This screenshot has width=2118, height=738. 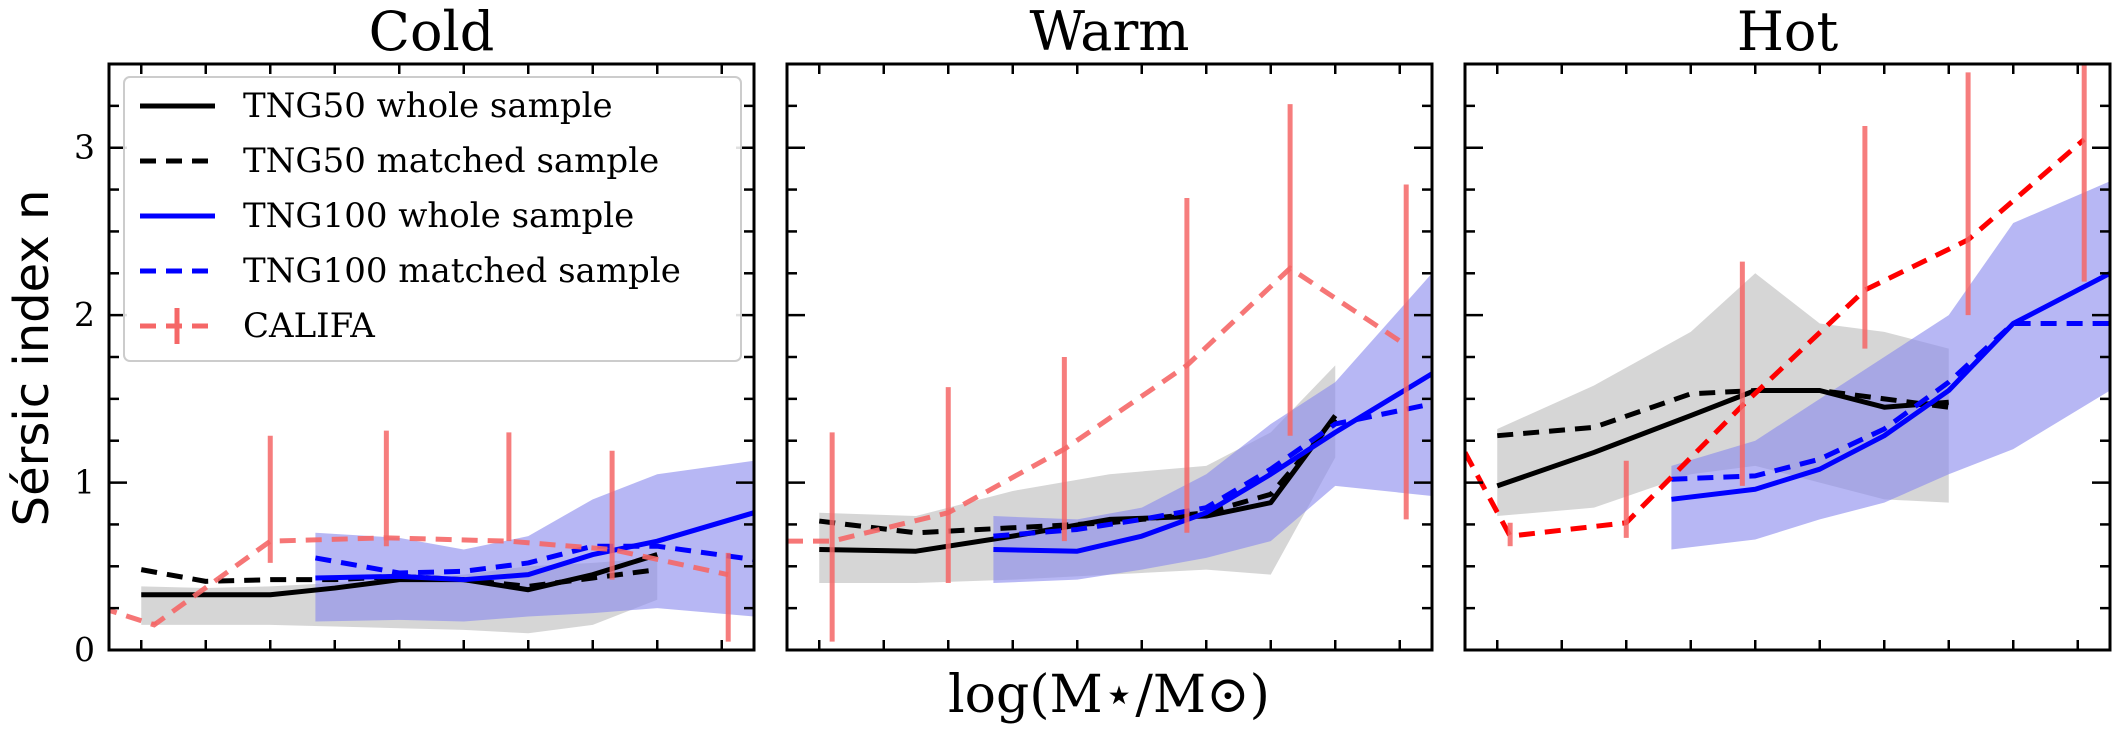 I want to click on y-axis-label: Sérsic index n, so click(x=32, y=358).